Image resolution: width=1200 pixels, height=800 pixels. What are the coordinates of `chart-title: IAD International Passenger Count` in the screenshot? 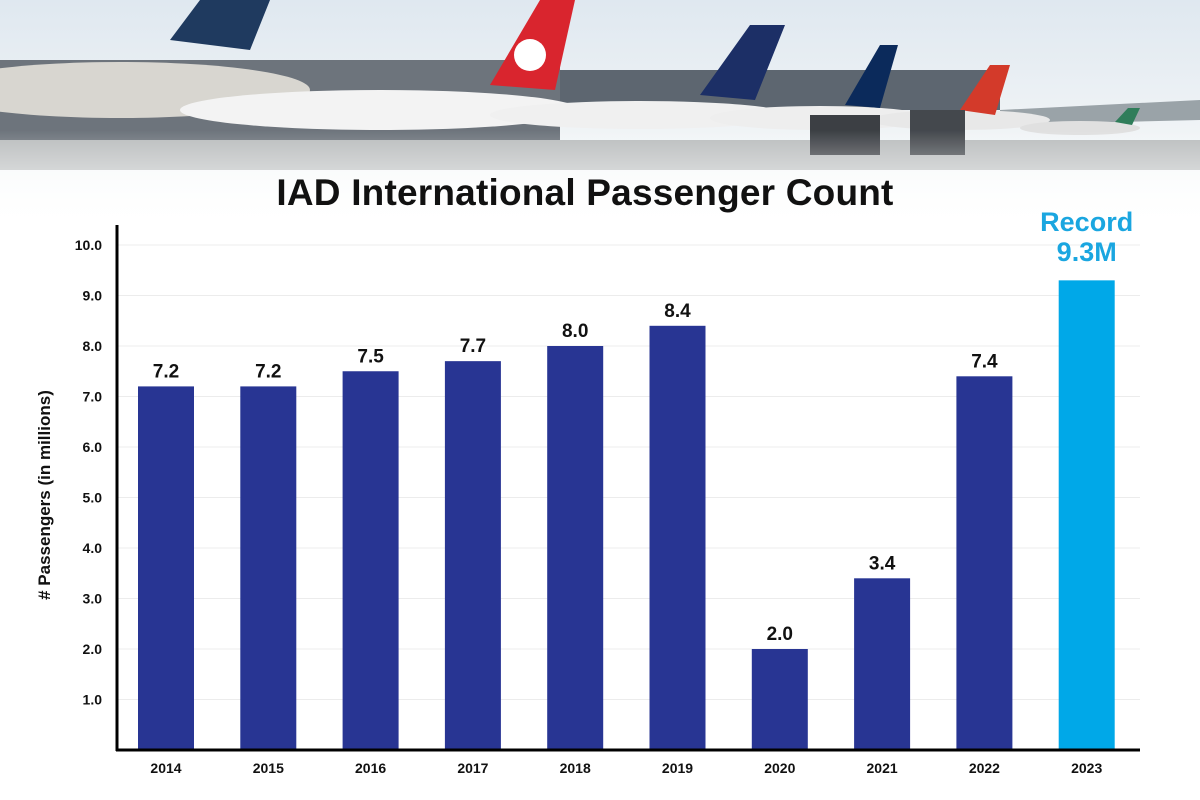 It's located at (585, 192).